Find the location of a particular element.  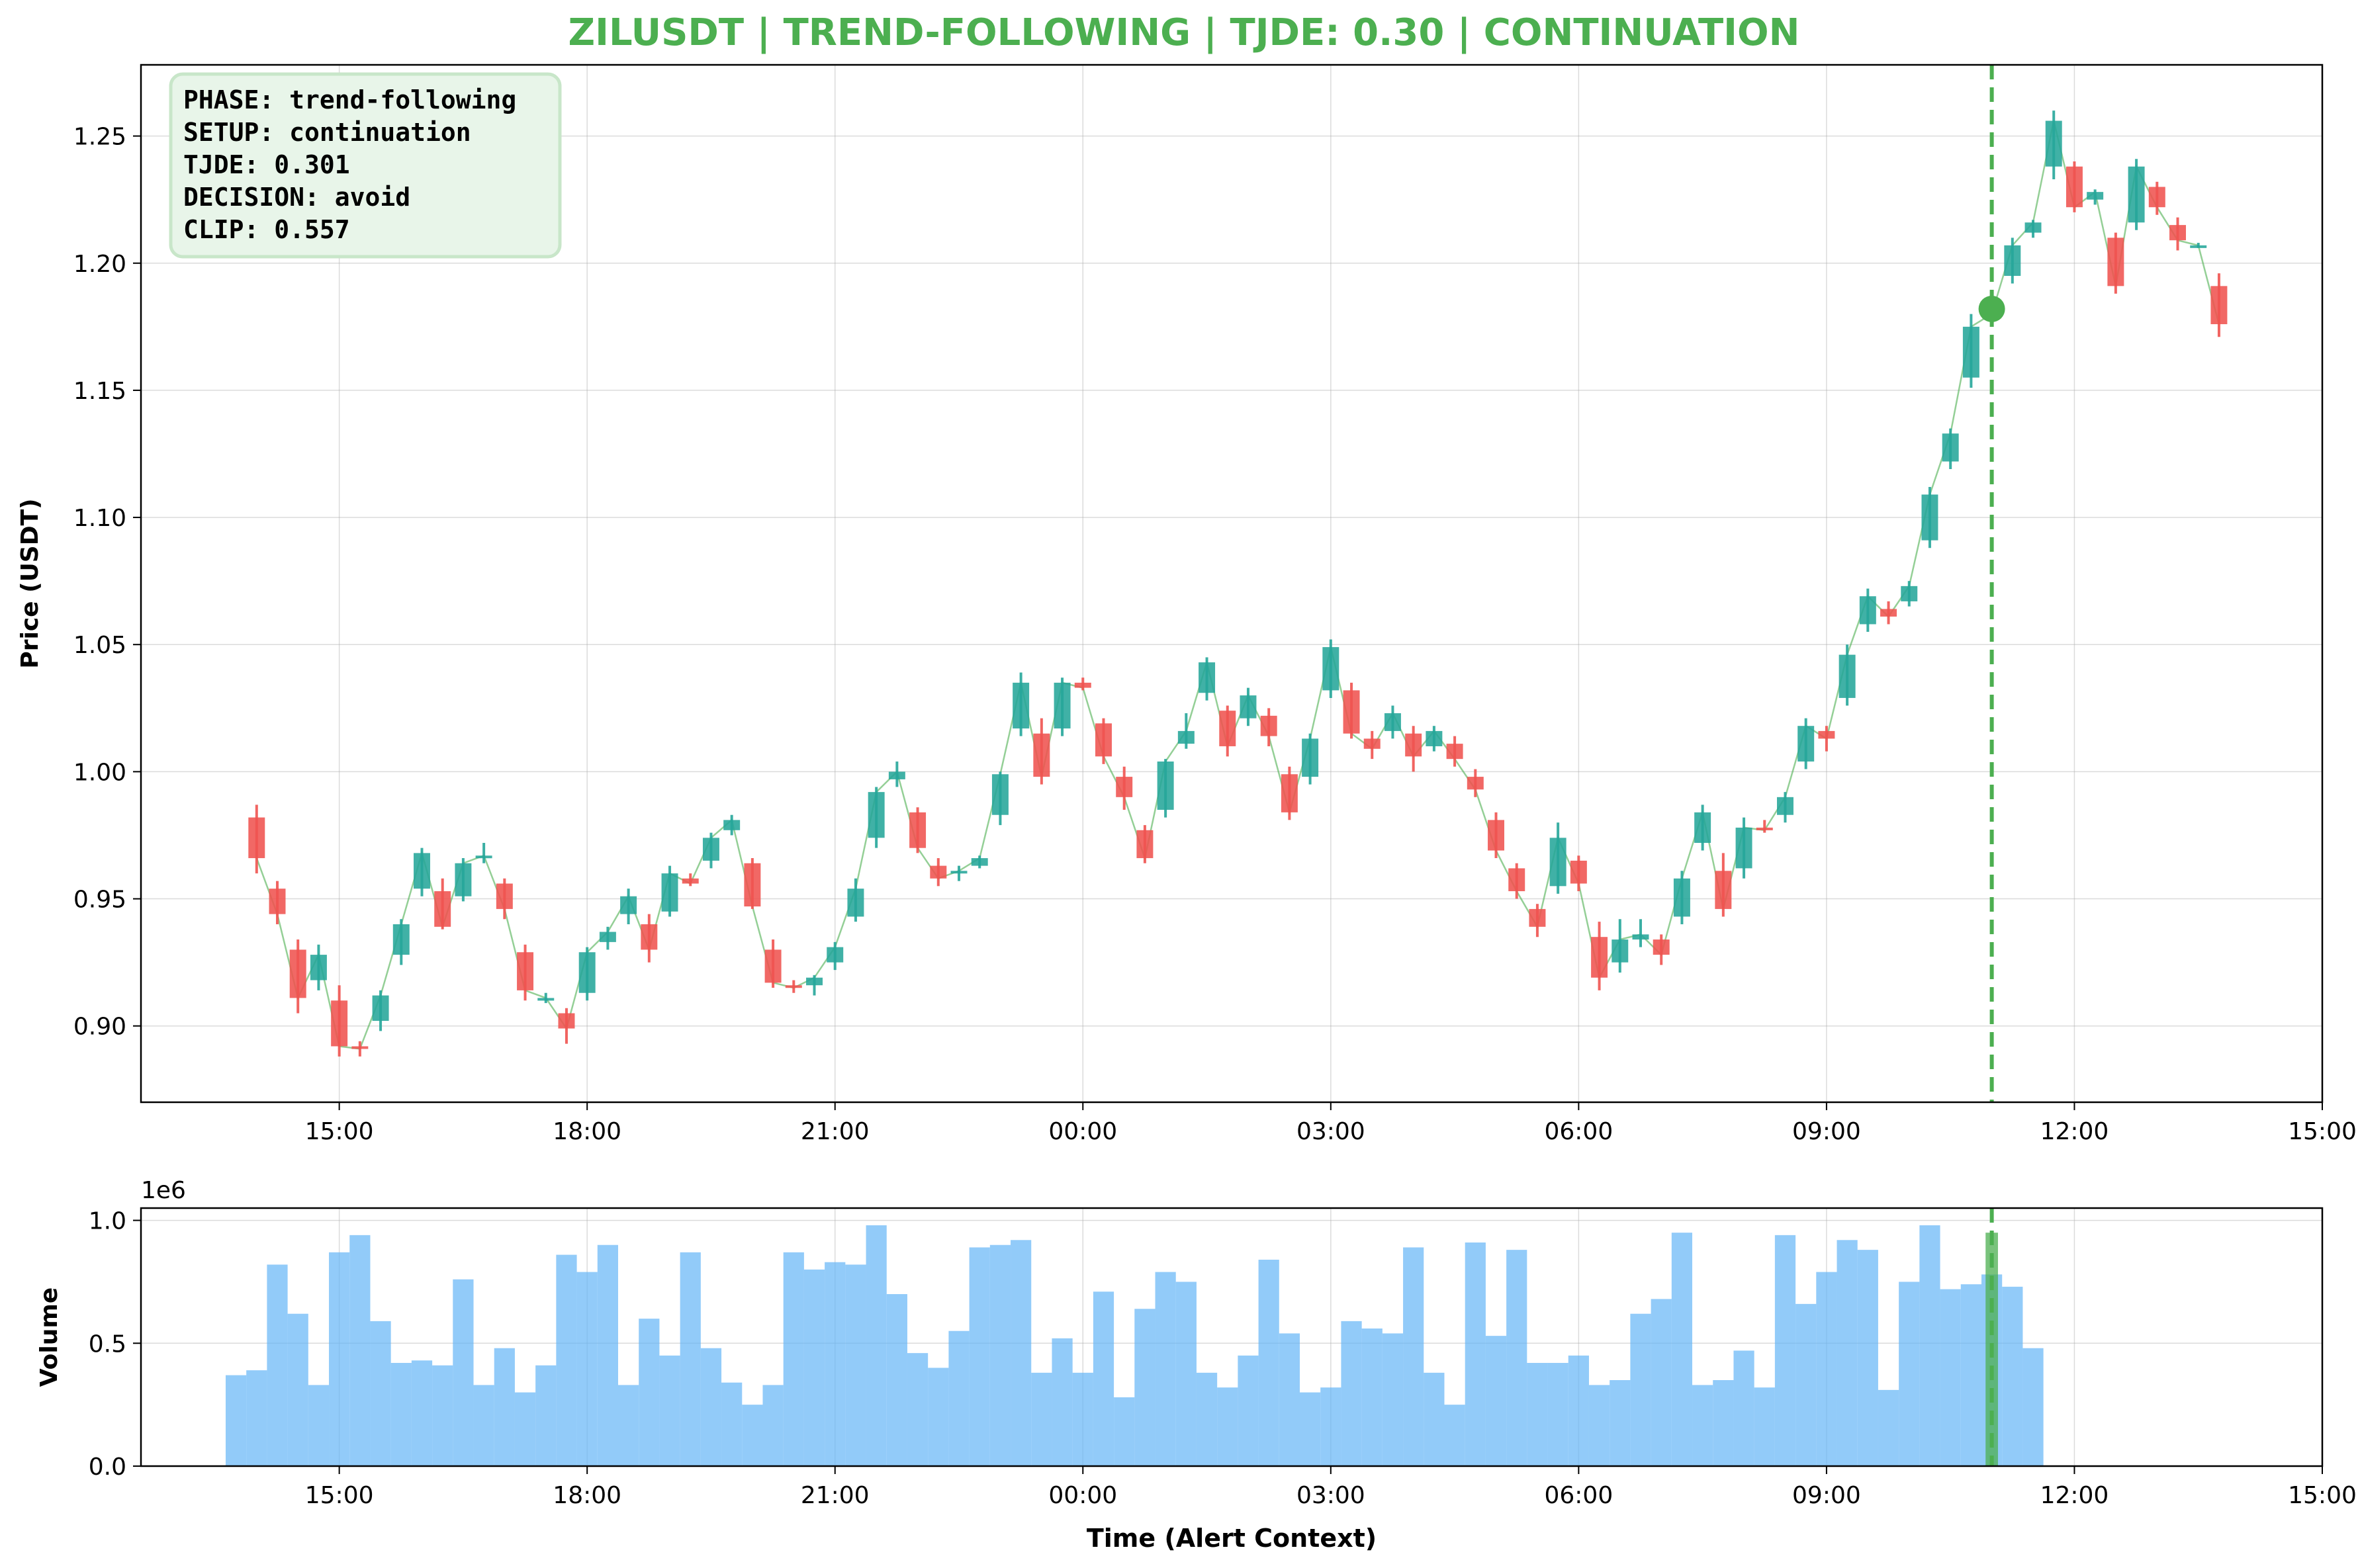

price-x-tick-label: 18:00 is located at coordinates (587, 1131).